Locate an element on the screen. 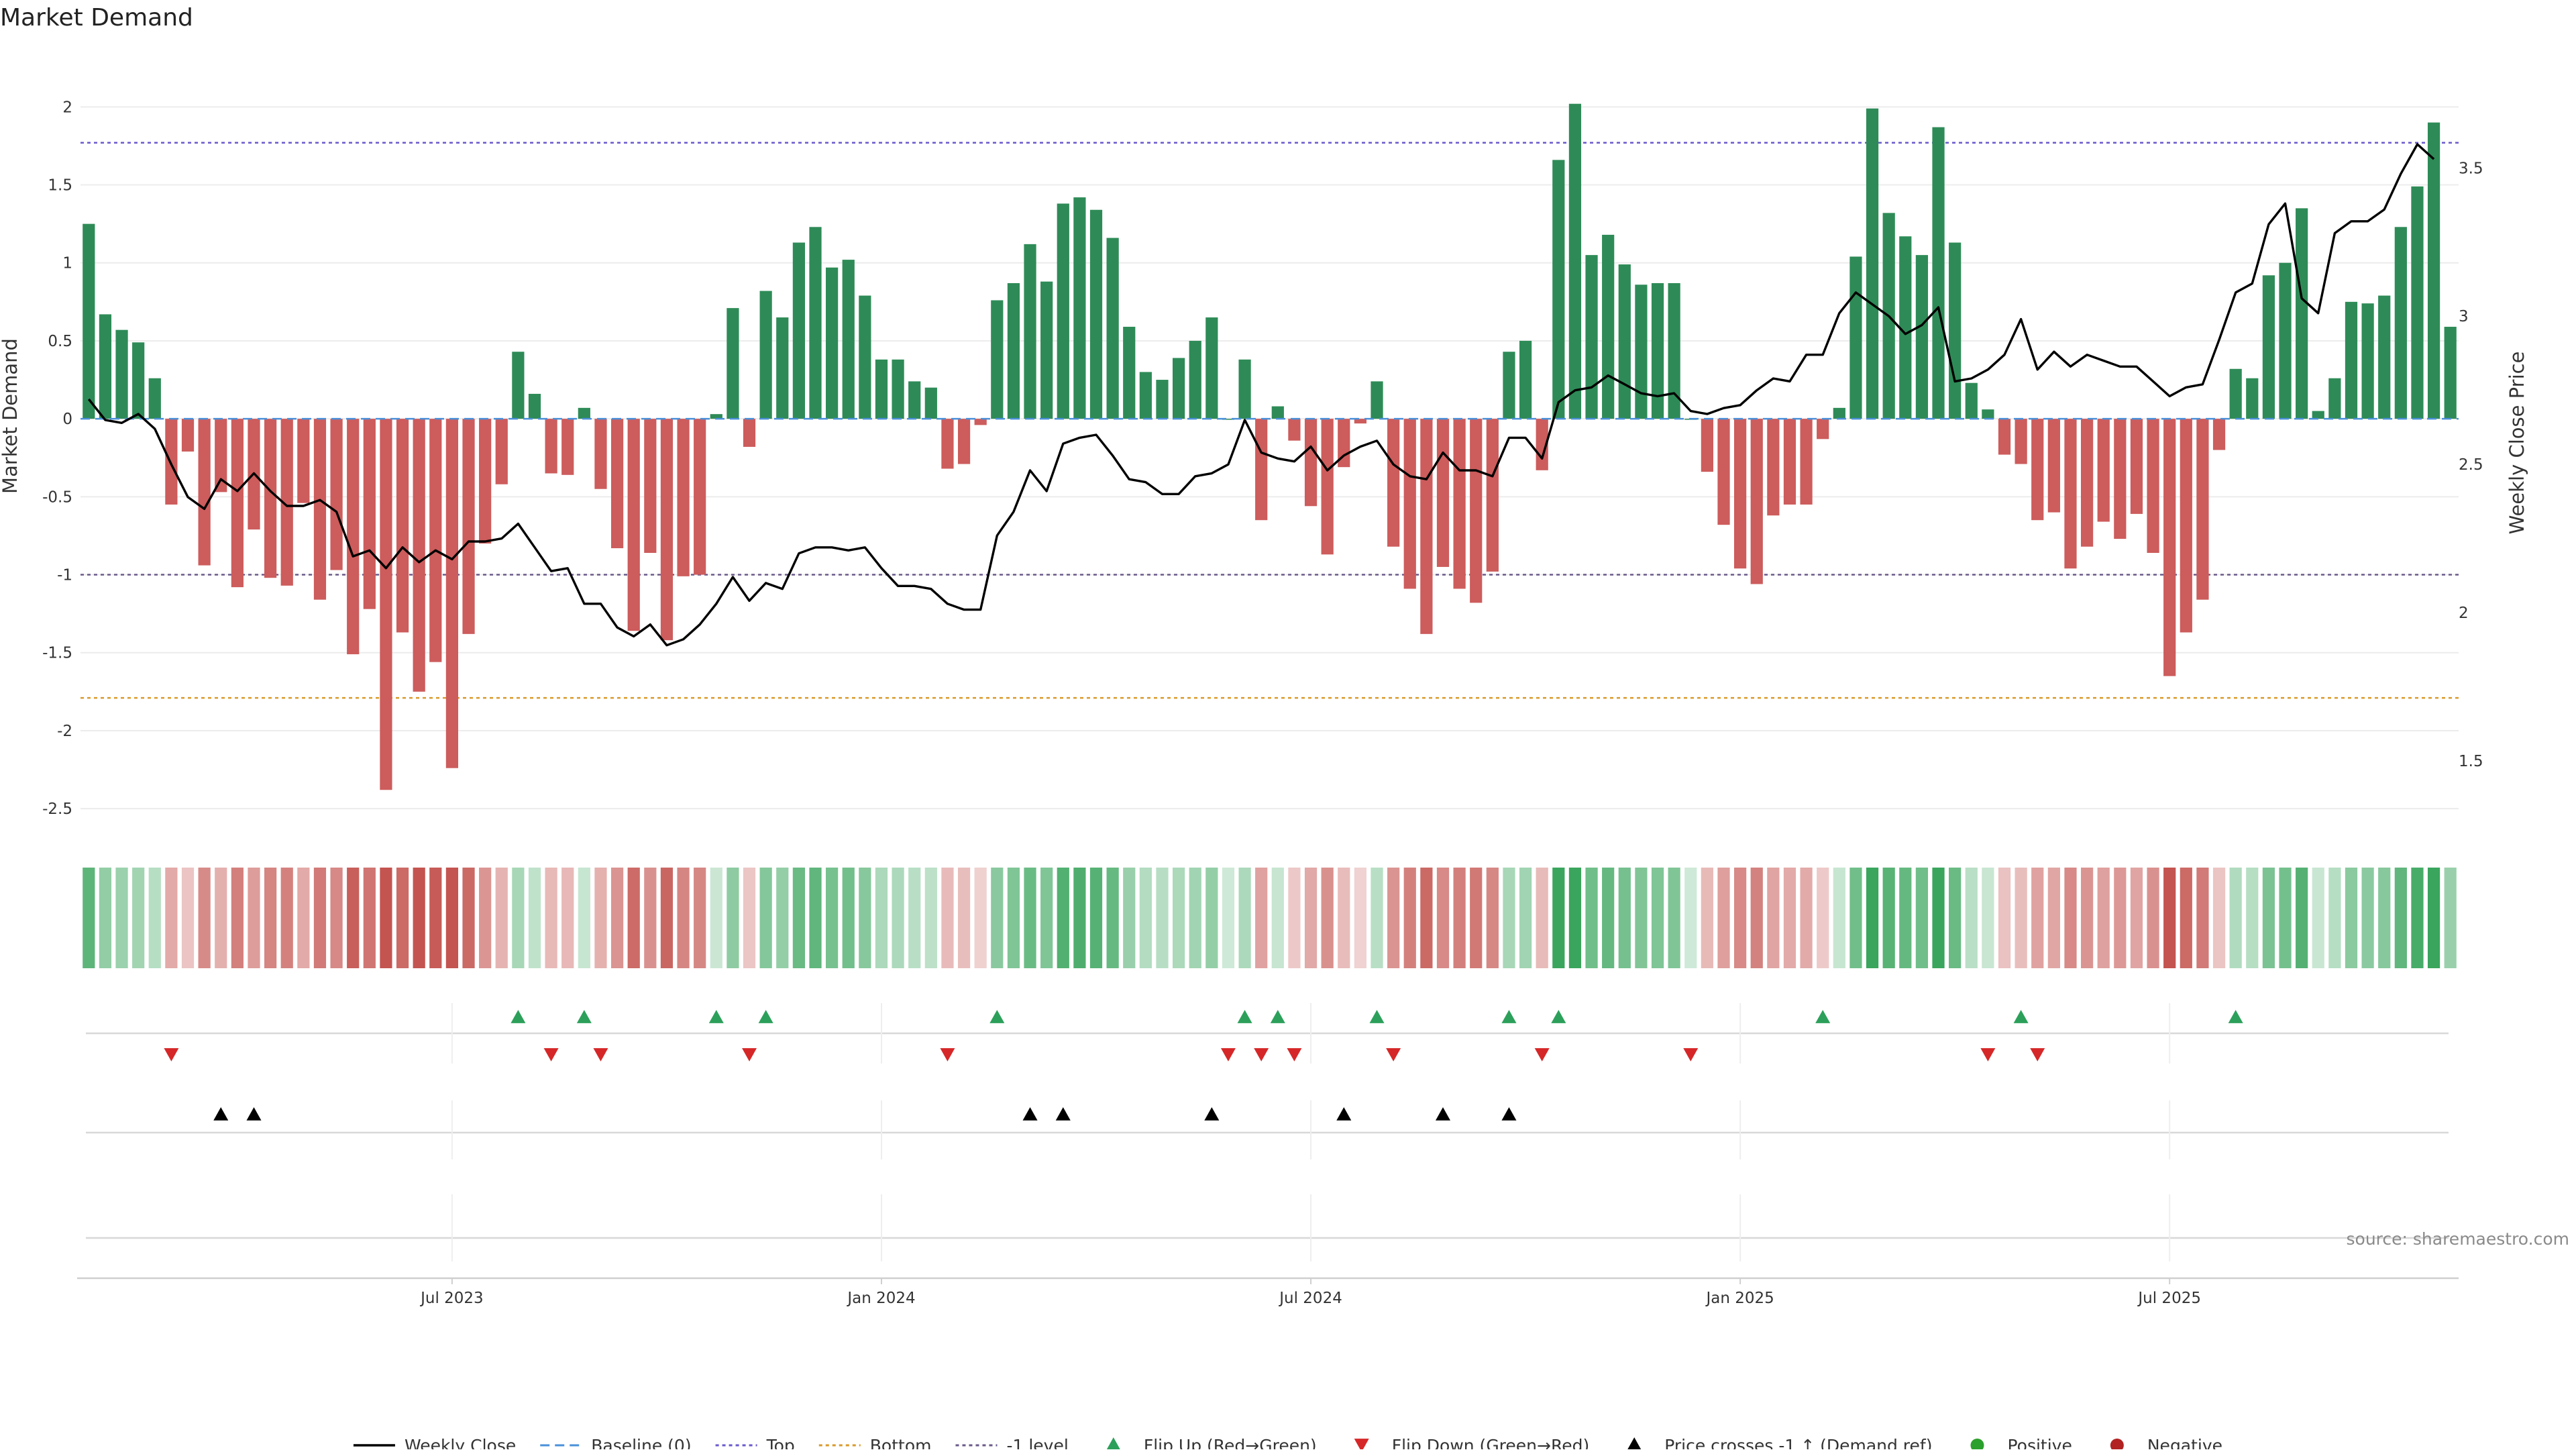 The height and width of the screenshot is (1452, 2576). x-tick-label: Jul 2025 is located at coordinates (2169, 1298).